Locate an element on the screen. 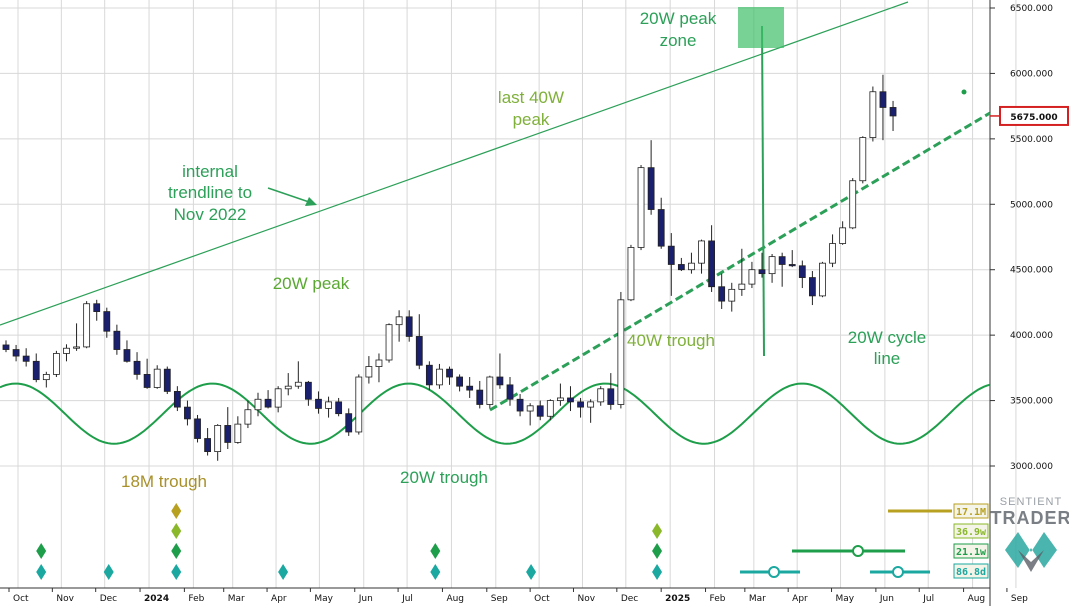 The height and width of the screenshot is (606, 1069). annotation-text-1: trendline to is located at coordinates (210, 192).